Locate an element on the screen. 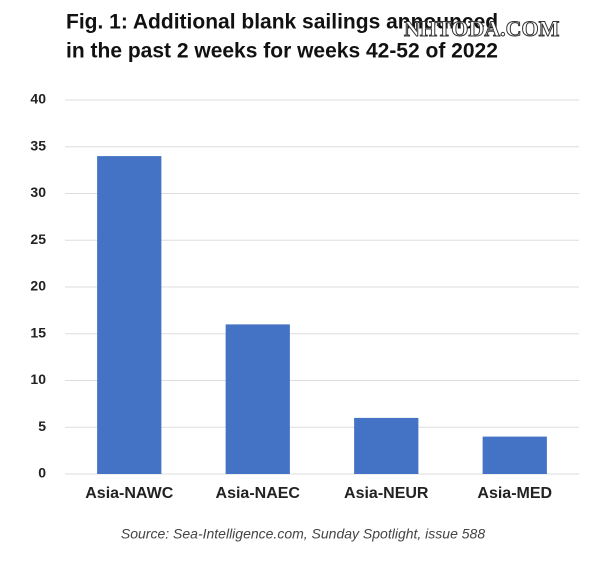 Image resolution: width=598 pixels, height=566 pixels. y-tick-label: 10 is located at coordinates (38, 379).